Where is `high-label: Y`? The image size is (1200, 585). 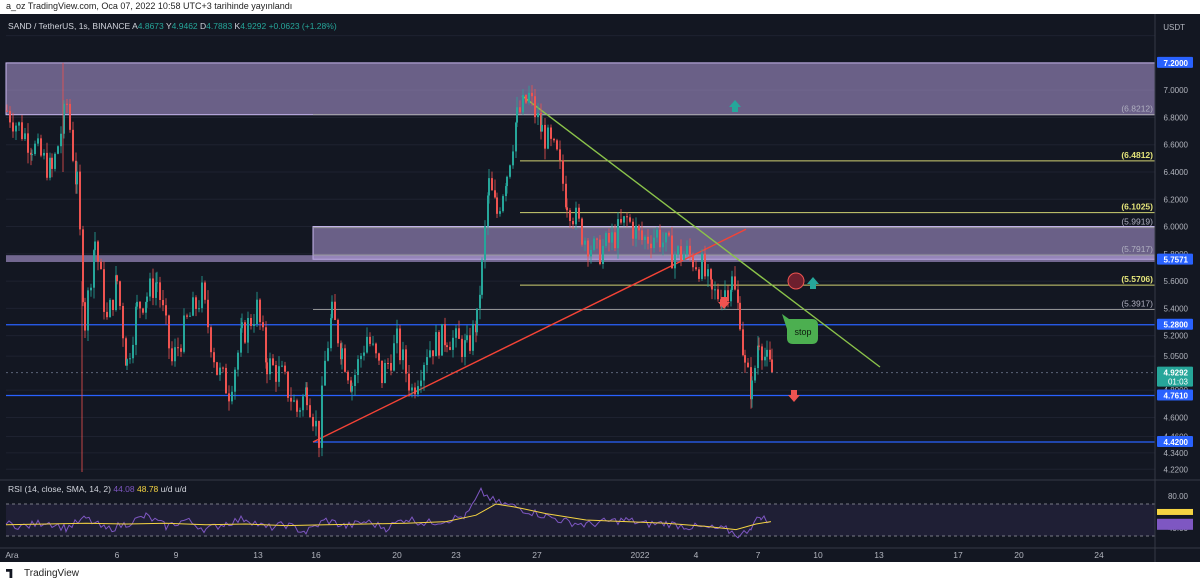 high-label: Y is located at coordinates (169, 26).